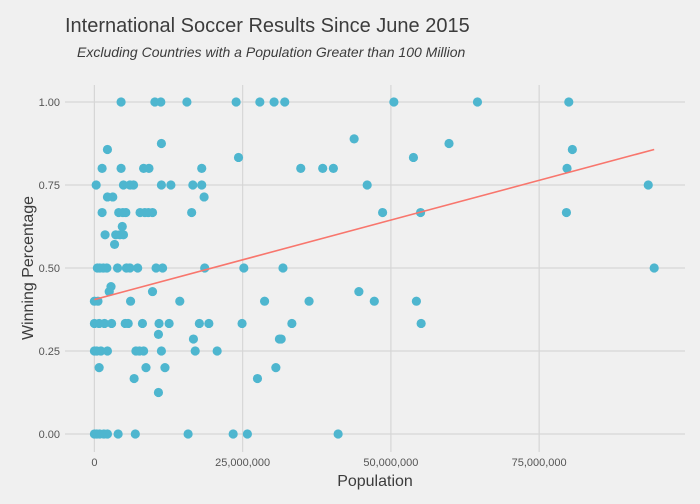 This screenshot has width=700, height=504. Describe the element at coordinates (375, 481) in the screenshot. I see `x-axis-label: Population` at that location.